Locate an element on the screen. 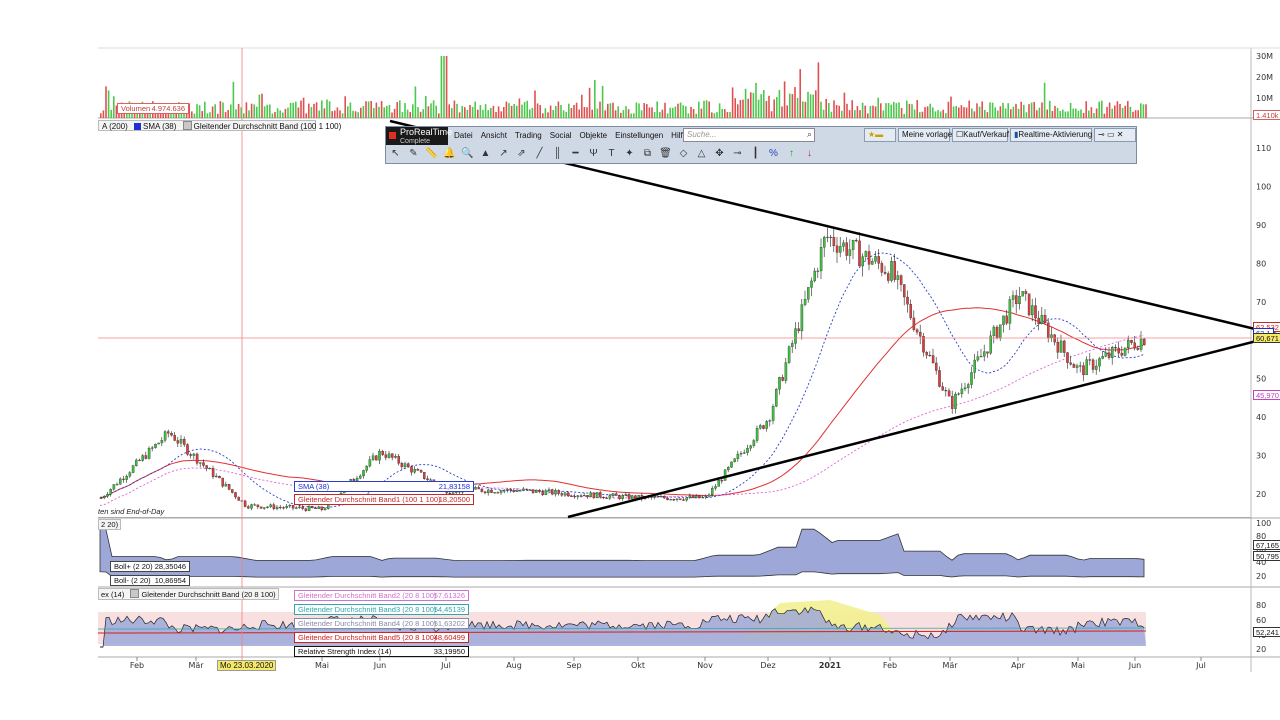  lower-trendline is located at coordinates (923, 426).